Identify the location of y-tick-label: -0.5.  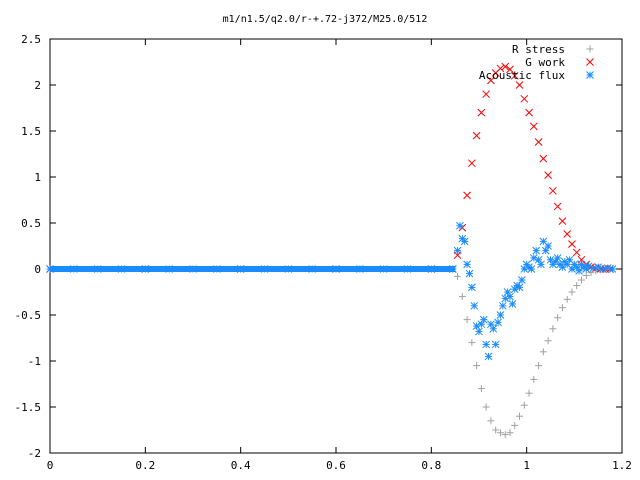
(28, 315).